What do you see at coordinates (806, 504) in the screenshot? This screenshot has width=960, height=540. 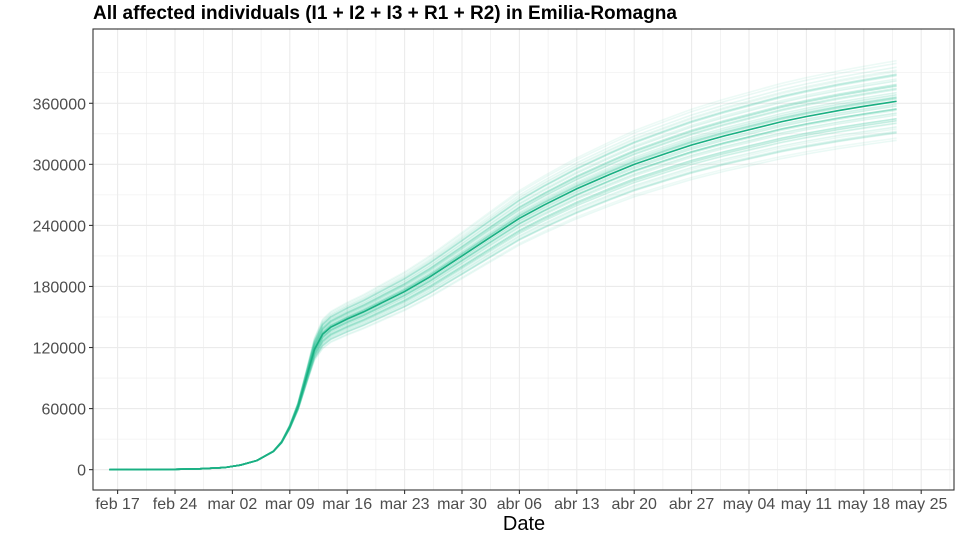 I see `x-tick-label: may 11` at bounding box center [806, 504].